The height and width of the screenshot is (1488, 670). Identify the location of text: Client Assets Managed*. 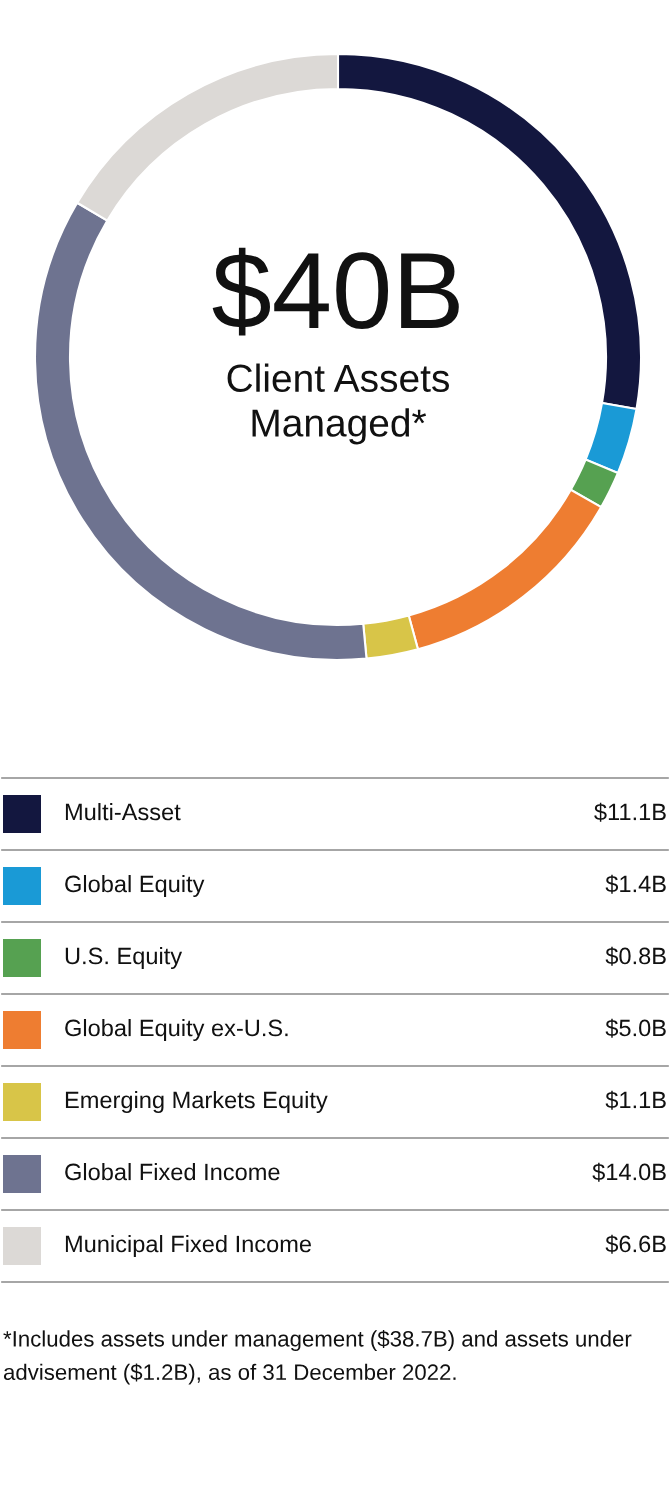
(338, 404).